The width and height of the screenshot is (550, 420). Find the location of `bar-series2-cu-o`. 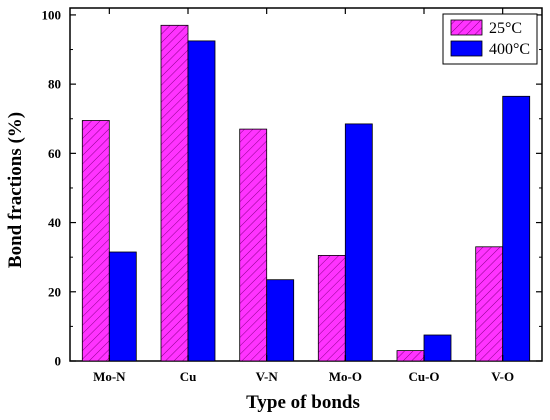

bar-series2-cu-o is located at coordinates (437, 348).